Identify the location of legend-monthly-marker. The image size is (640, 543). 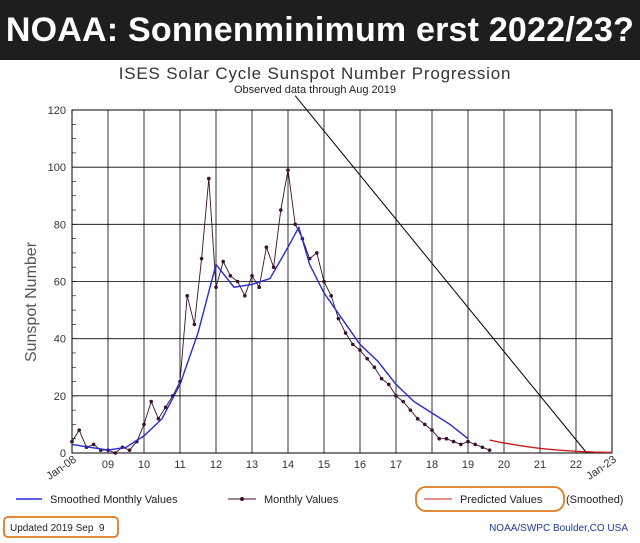
(242, 499).